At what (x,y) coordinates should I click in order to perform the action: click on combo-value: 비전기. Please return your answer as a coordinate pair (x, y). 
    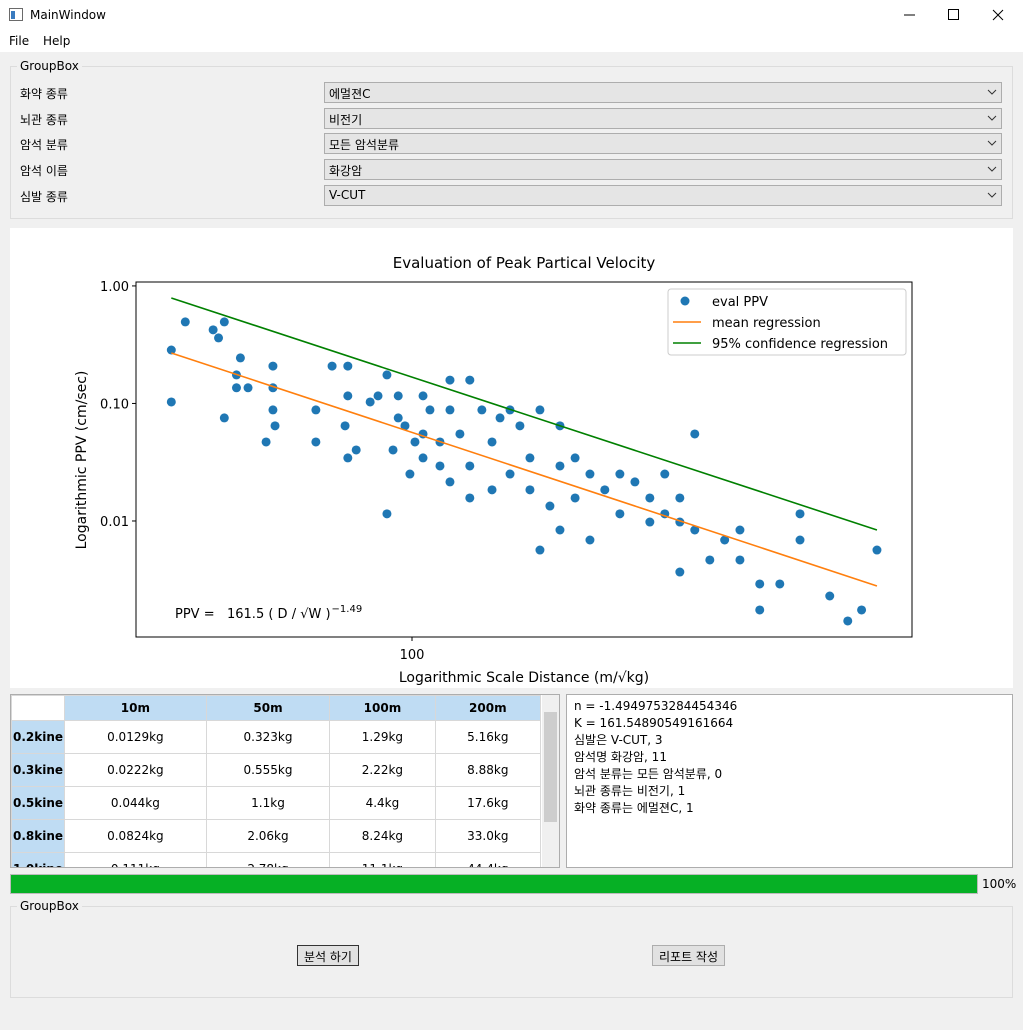
    Looking at the image, I should click on (346, 119).